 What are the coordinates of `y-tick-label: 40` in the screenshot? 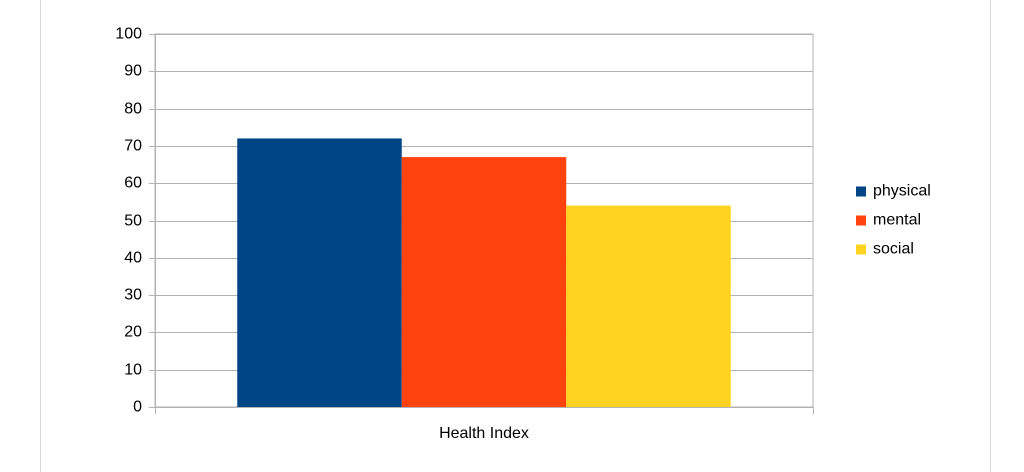 It's located at (133, 258).